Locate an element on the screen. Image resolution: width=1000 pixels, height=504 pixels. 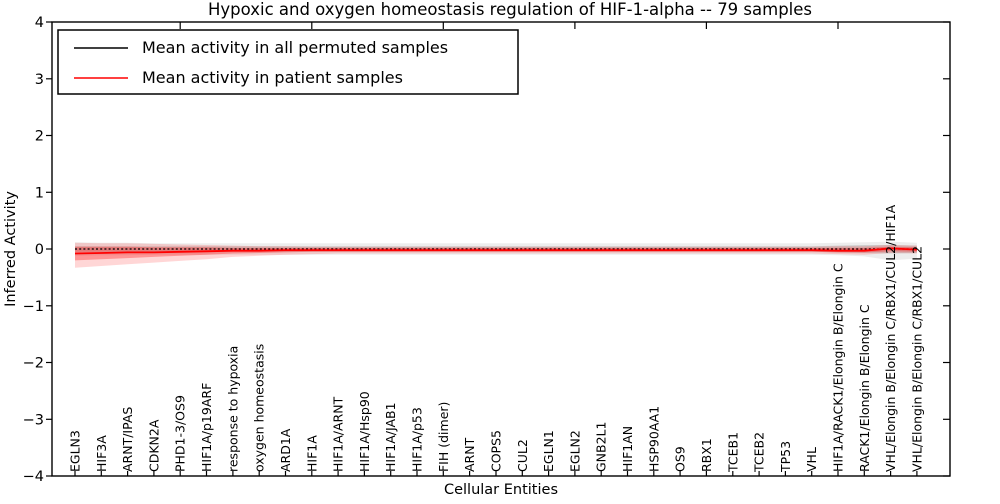
x-category-label: HIF1AN is located at coordinates (627, 449).